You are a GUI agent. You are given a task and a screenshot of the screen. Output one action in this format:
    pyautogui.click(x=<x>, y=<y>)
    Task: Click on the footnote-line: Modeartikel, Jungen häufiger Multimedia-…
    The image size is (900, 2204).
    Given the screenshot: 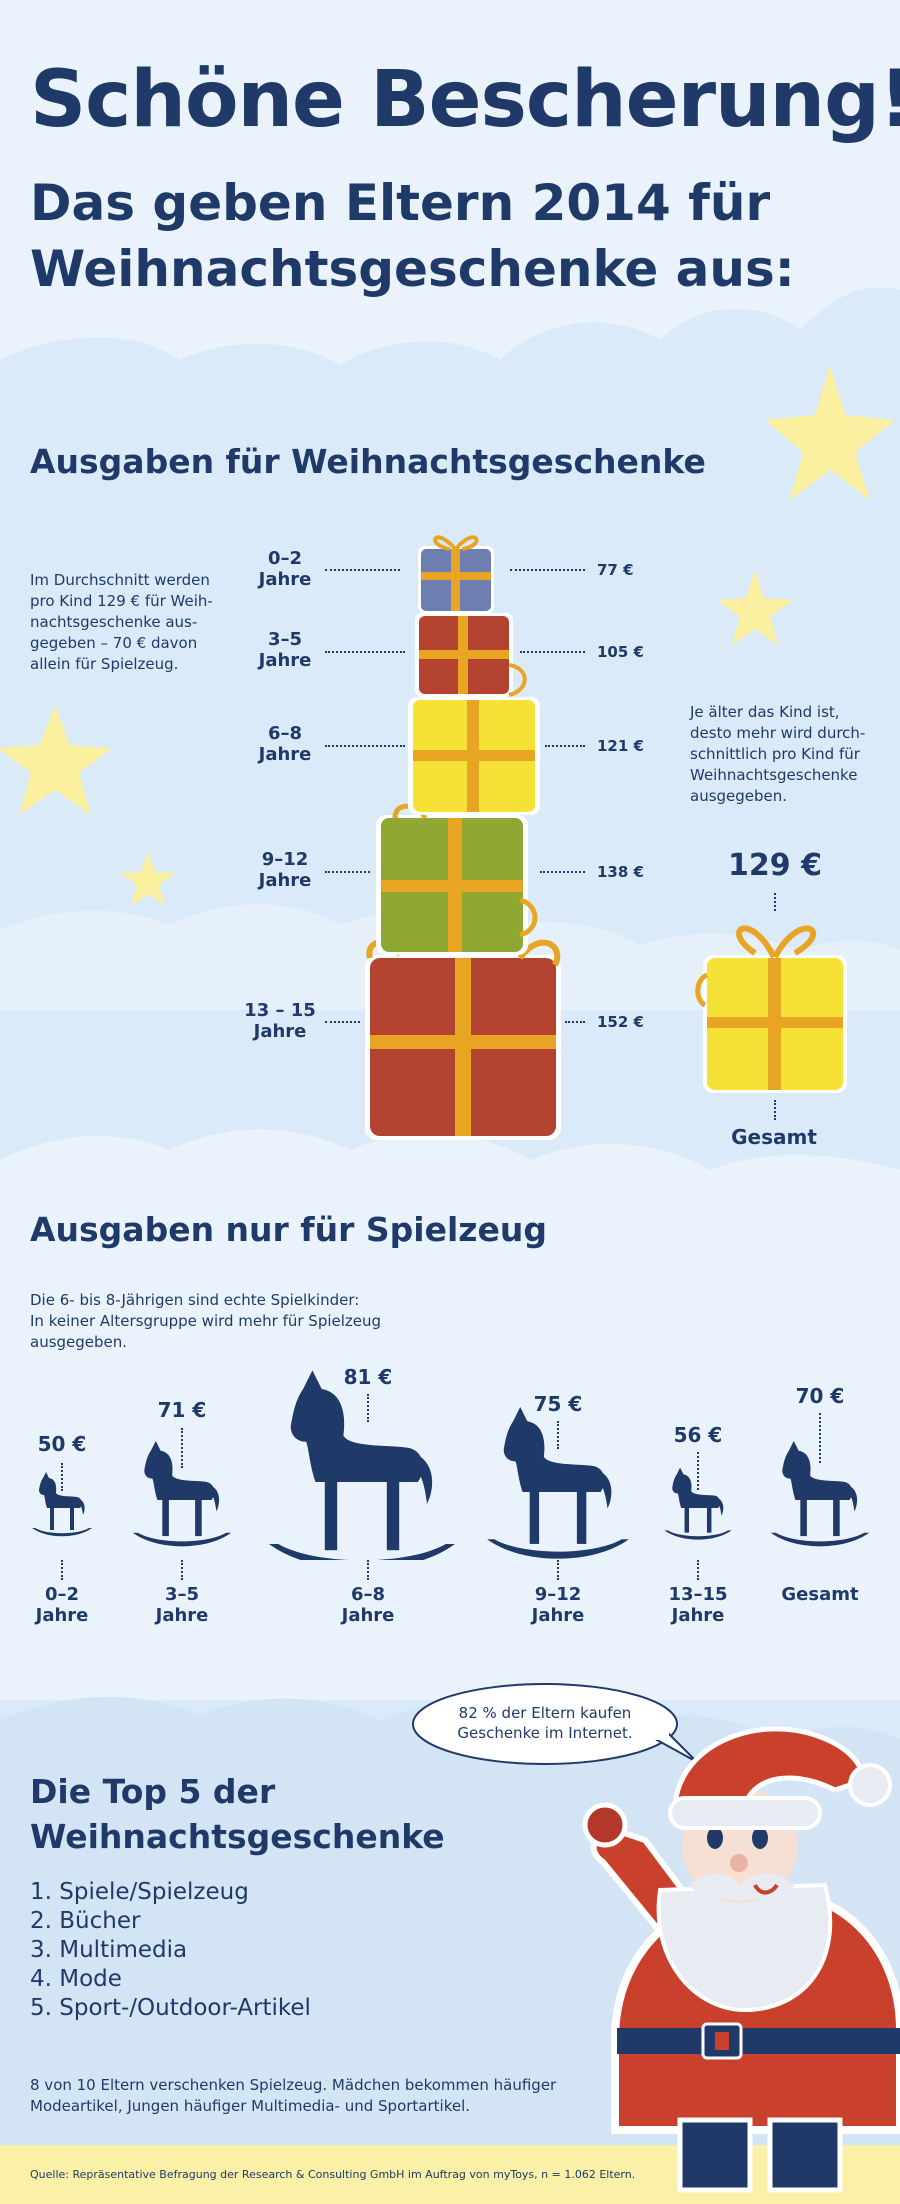 What is the action you would take?
    pyautogui.click(x=250, y=2106)
    